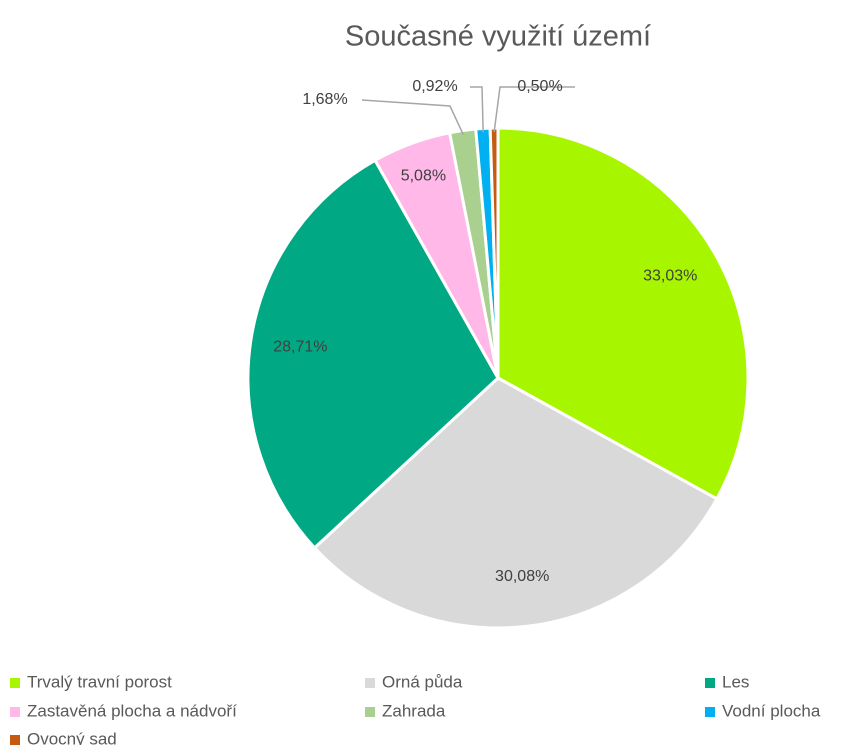 The image size is (863, 745). Describe the element at coordinates (300, 346) in the screenshot. I see `data-label: 28,71%` at that location.